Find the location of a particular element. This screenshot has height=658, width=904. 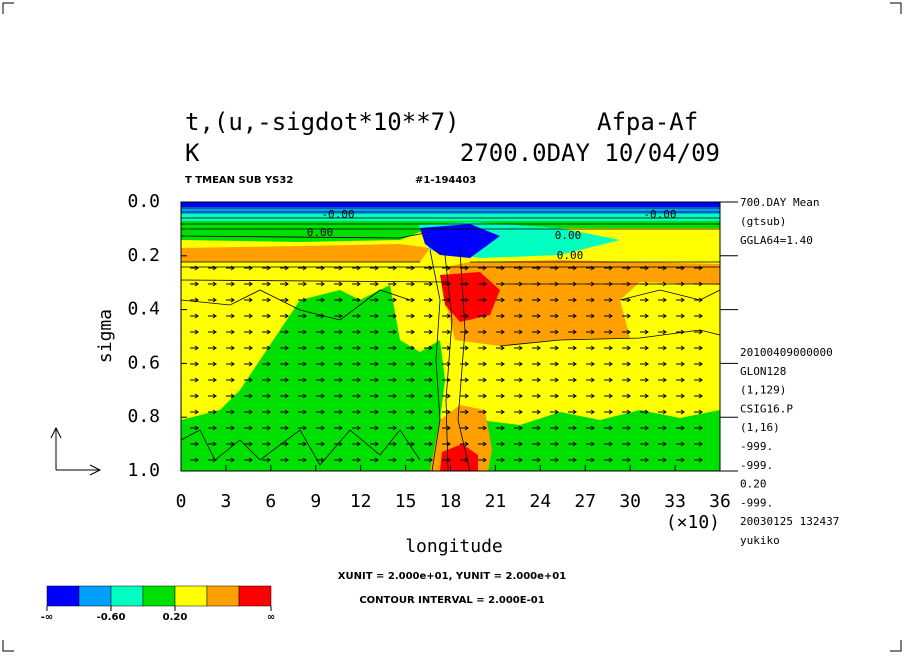

info-text: yukiko is located at coordinates (760, 540).